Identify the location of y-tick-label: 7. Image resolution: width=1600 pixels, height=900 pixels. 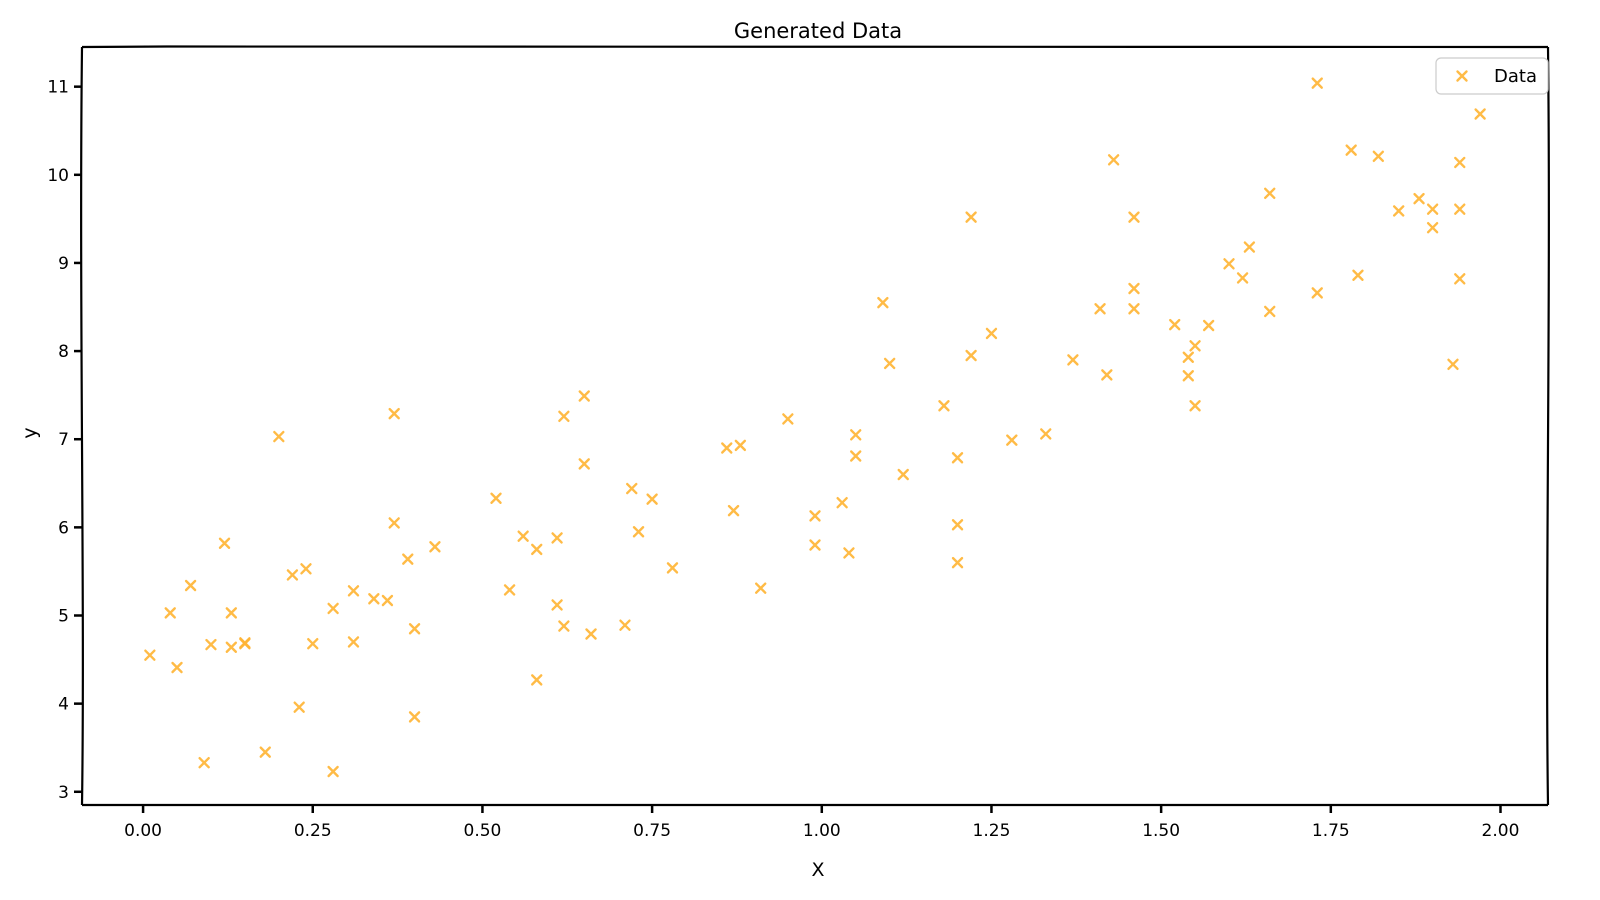
(63, 440).